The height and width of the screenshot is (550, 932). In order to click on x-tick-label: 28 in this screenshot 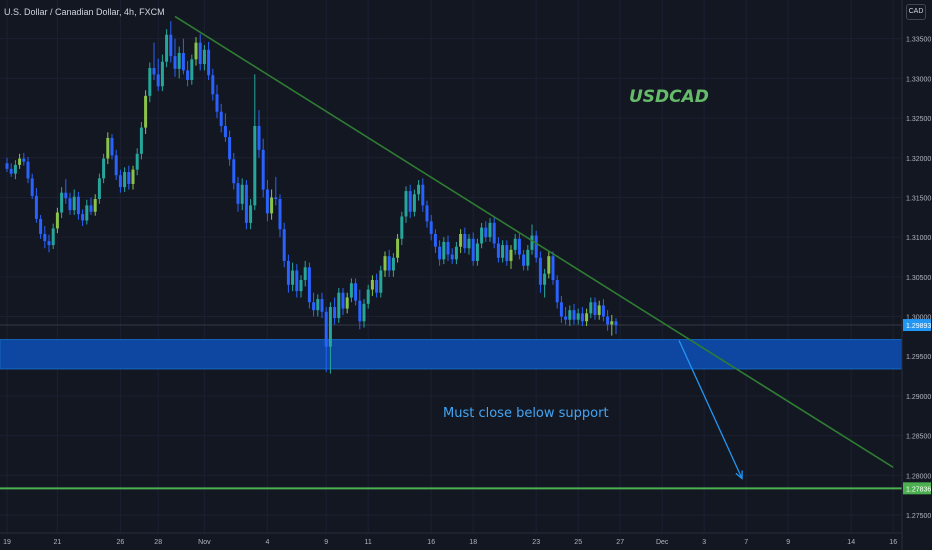, I will do `click(158, 542)`.